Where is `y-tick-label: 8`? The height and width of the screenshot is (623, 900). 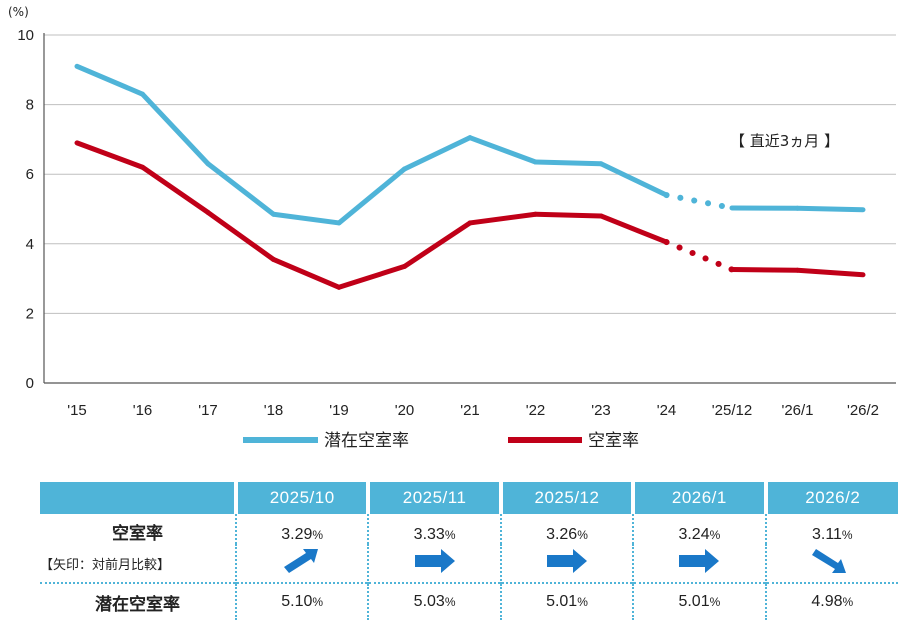
y-tick-label: 8 is located at coordinates (30, 105).